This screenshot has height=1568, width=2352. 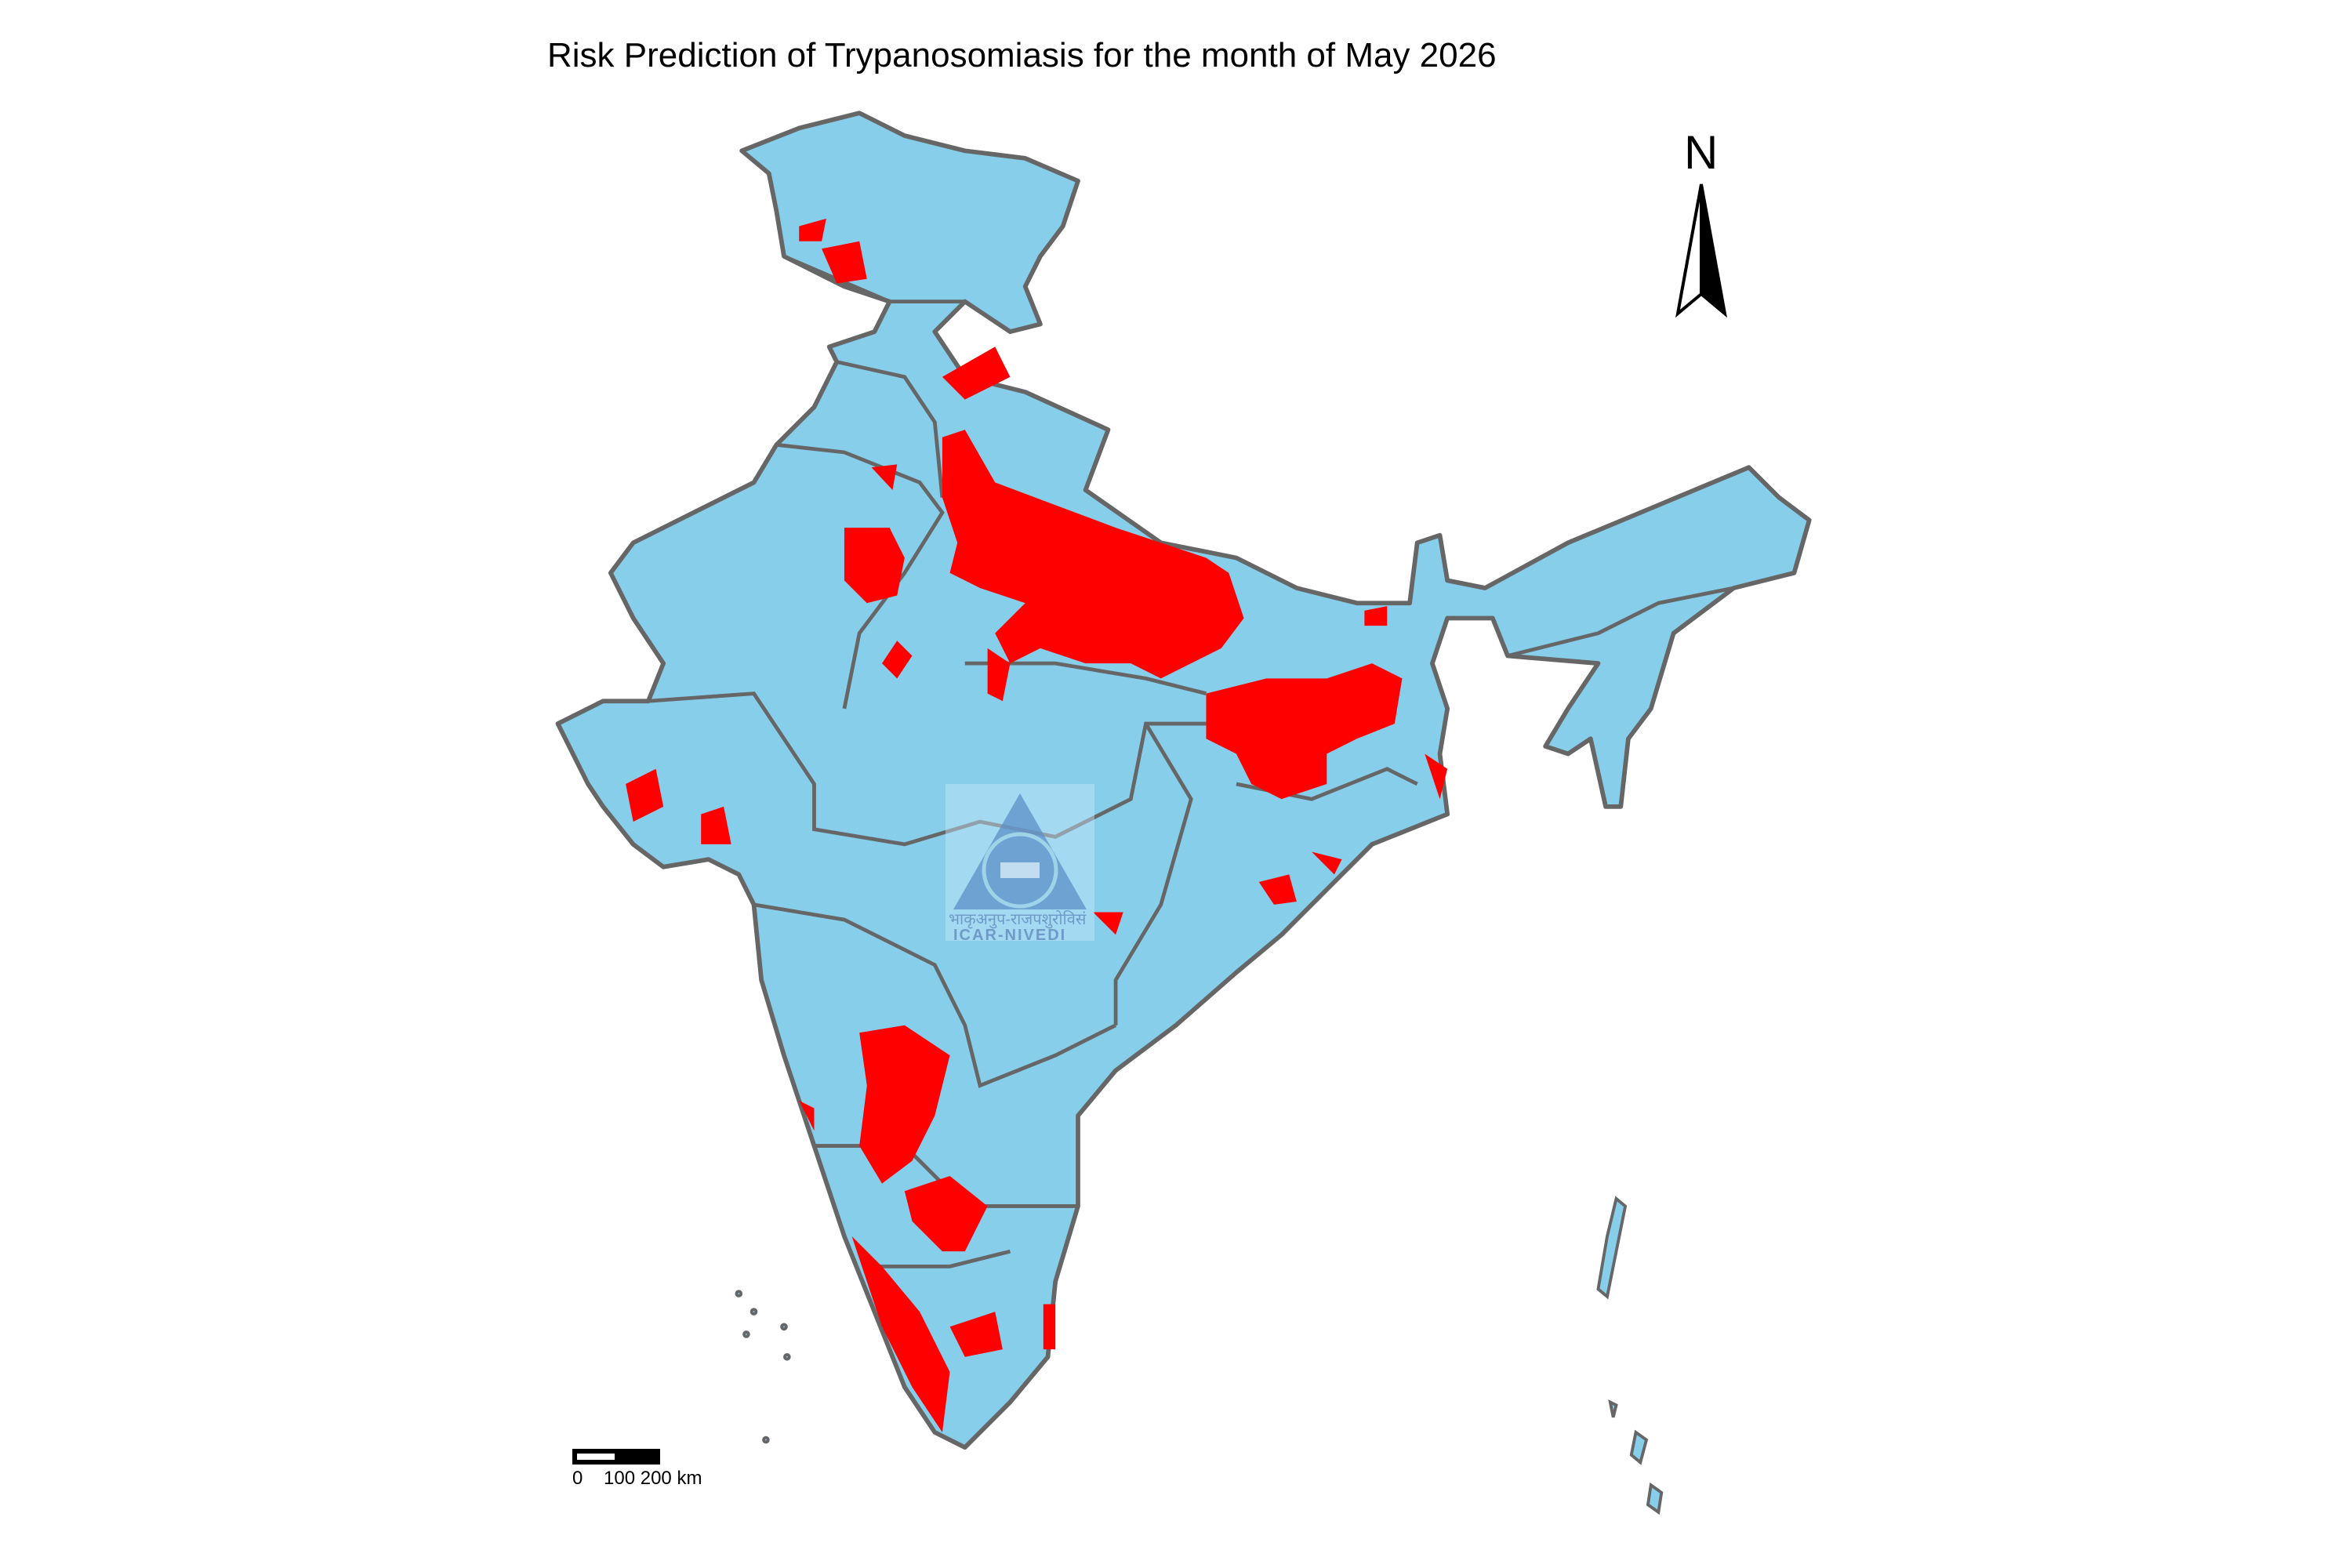 What do you see at coordinates (1010, 935) in the screenshot?
I see `logo-english-text: ICAR-NIVEDI` at bounding box center [1010, 935].